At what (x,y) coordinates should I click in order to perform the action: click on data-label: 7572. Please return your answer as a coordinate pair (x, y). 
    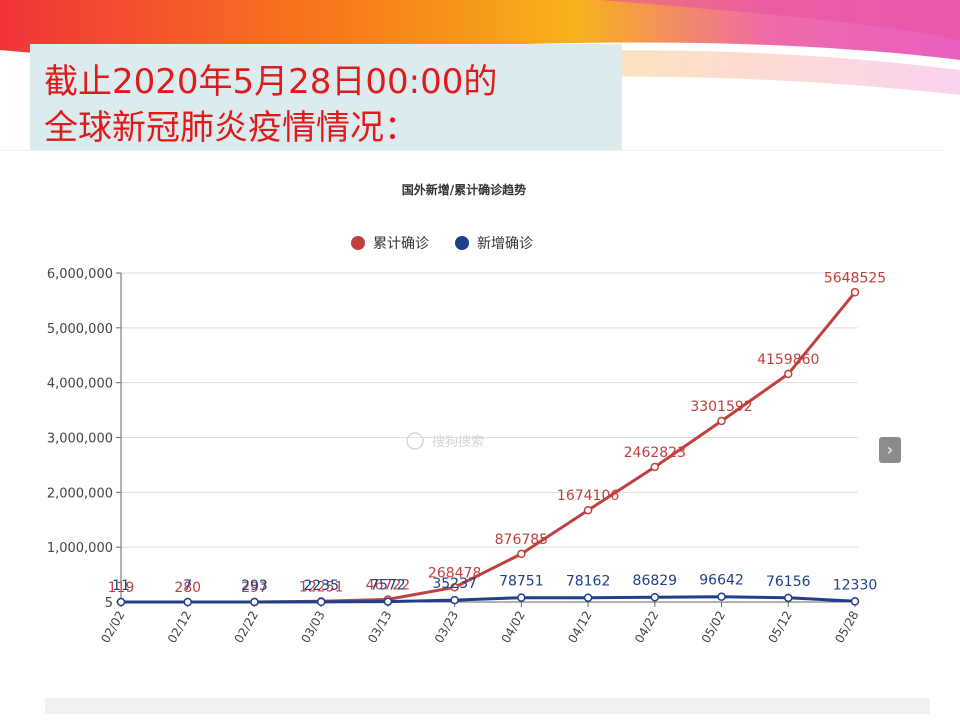
    Looking at the image, I should click on (388, 586).